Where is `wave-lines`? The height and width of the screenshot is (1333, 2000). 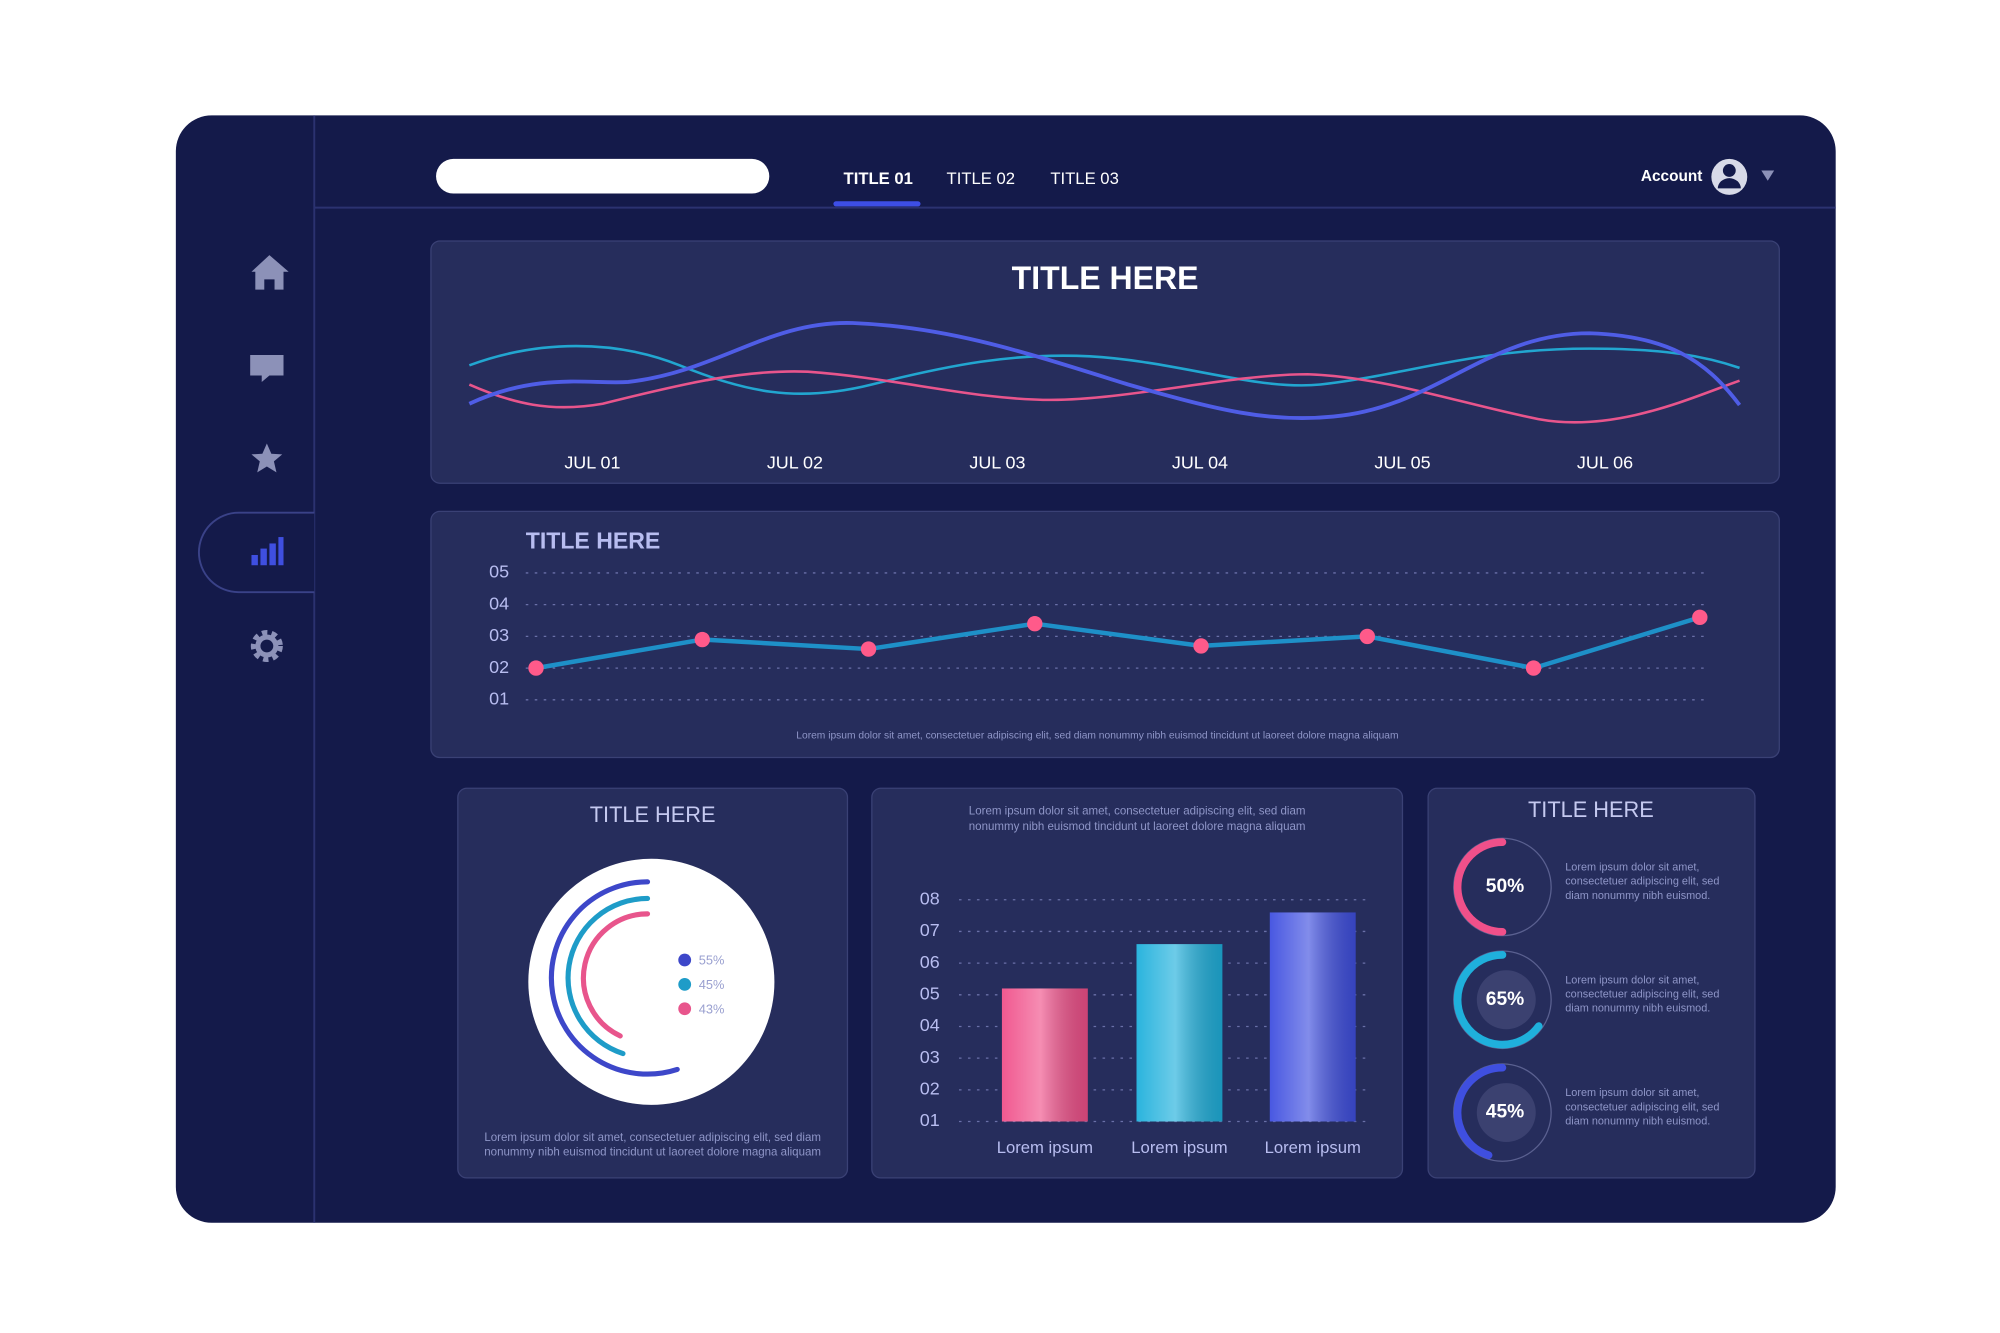 wave-lines is located at coordinates (1105, 372).